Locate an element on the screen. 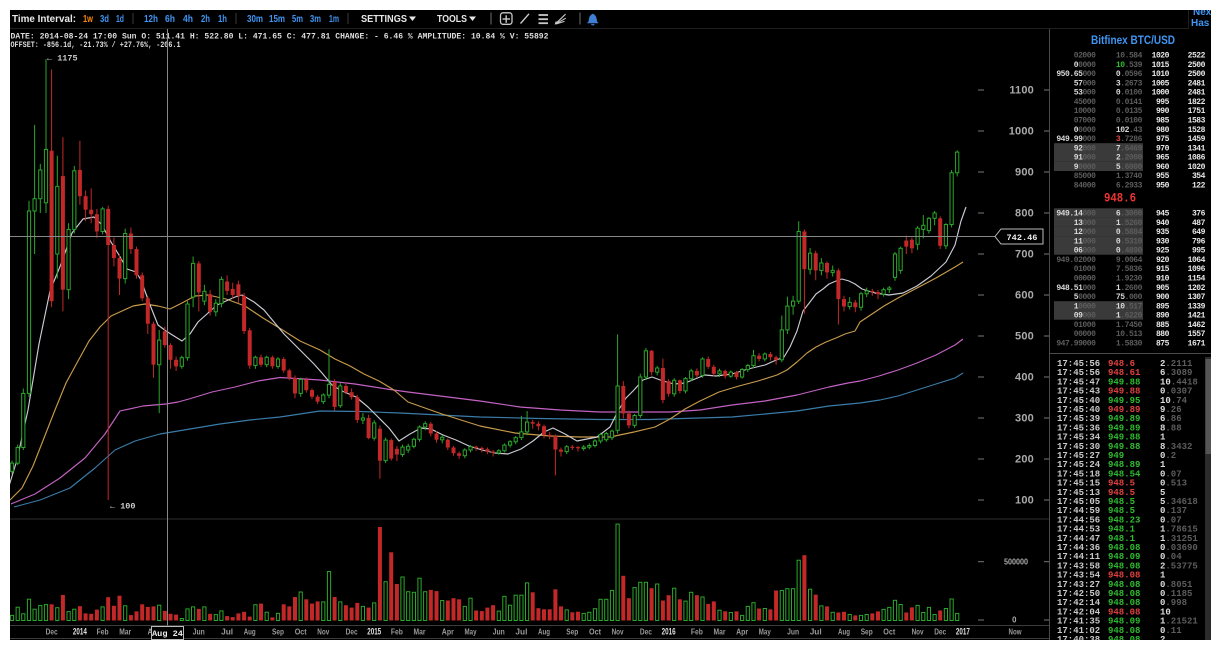  svg-text: 10.4418 is located at coordinates (1179, 382).